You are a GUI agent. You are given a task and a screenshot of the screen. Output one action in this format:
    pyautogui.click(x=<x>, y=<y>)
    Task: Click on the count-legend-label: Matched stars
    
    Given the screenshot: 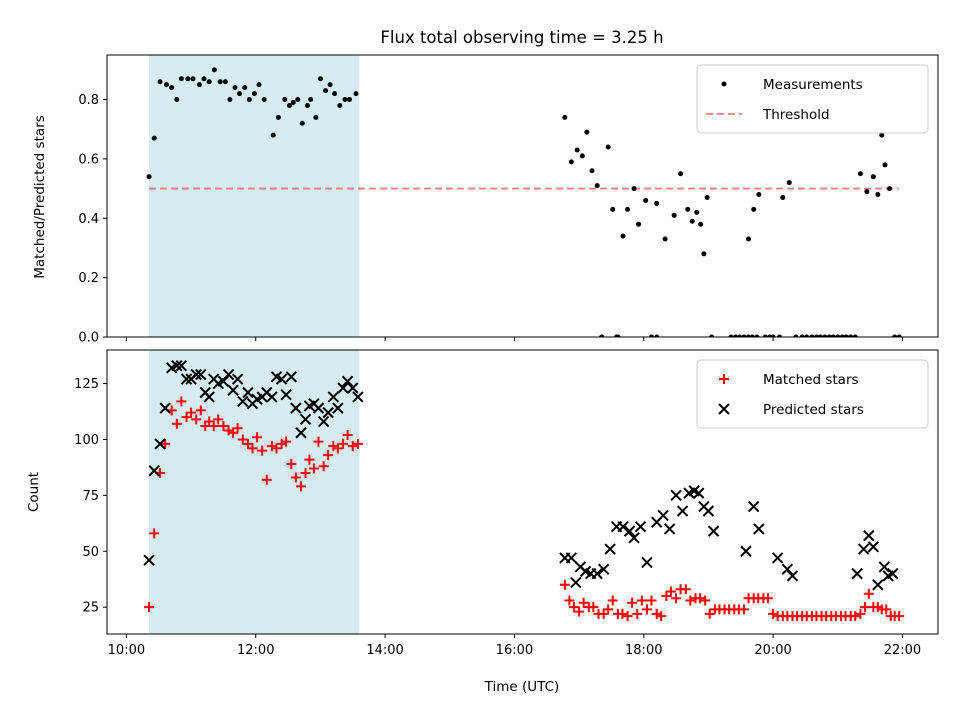 What is the action you would take?
    pyautogui.click(x=811, y=380)
    